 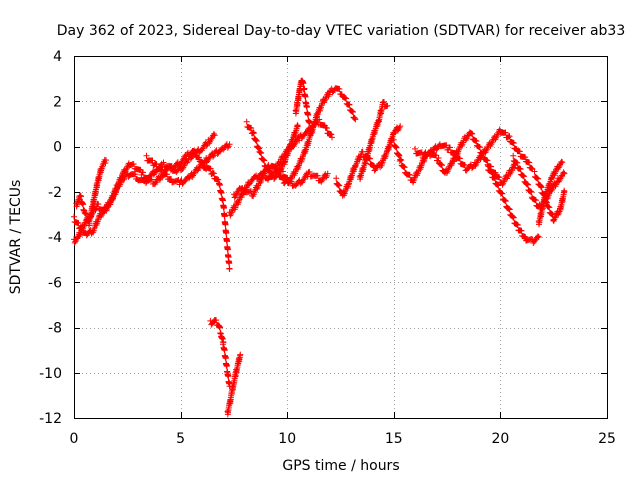 I want to click on x-tick-labels: 0 5 10 15 20 25, so click(x=343, y=439).